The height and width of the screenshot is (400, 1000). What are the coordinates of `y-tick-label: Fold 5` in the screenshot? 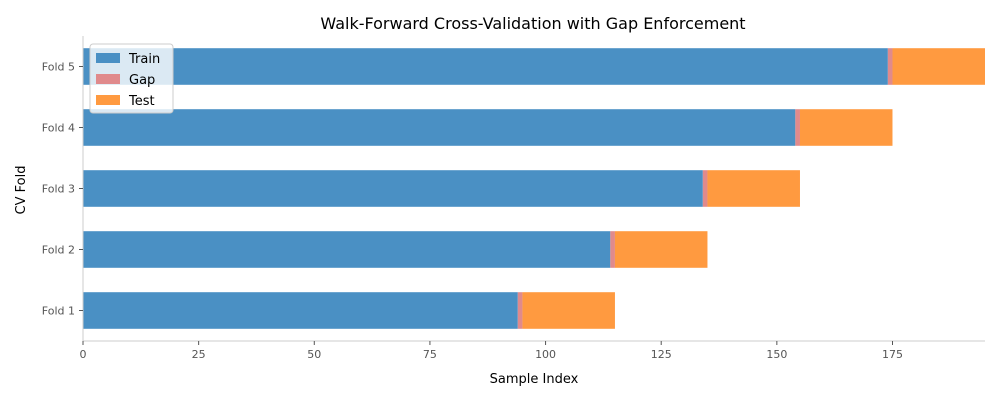 It's located at (58, 67).